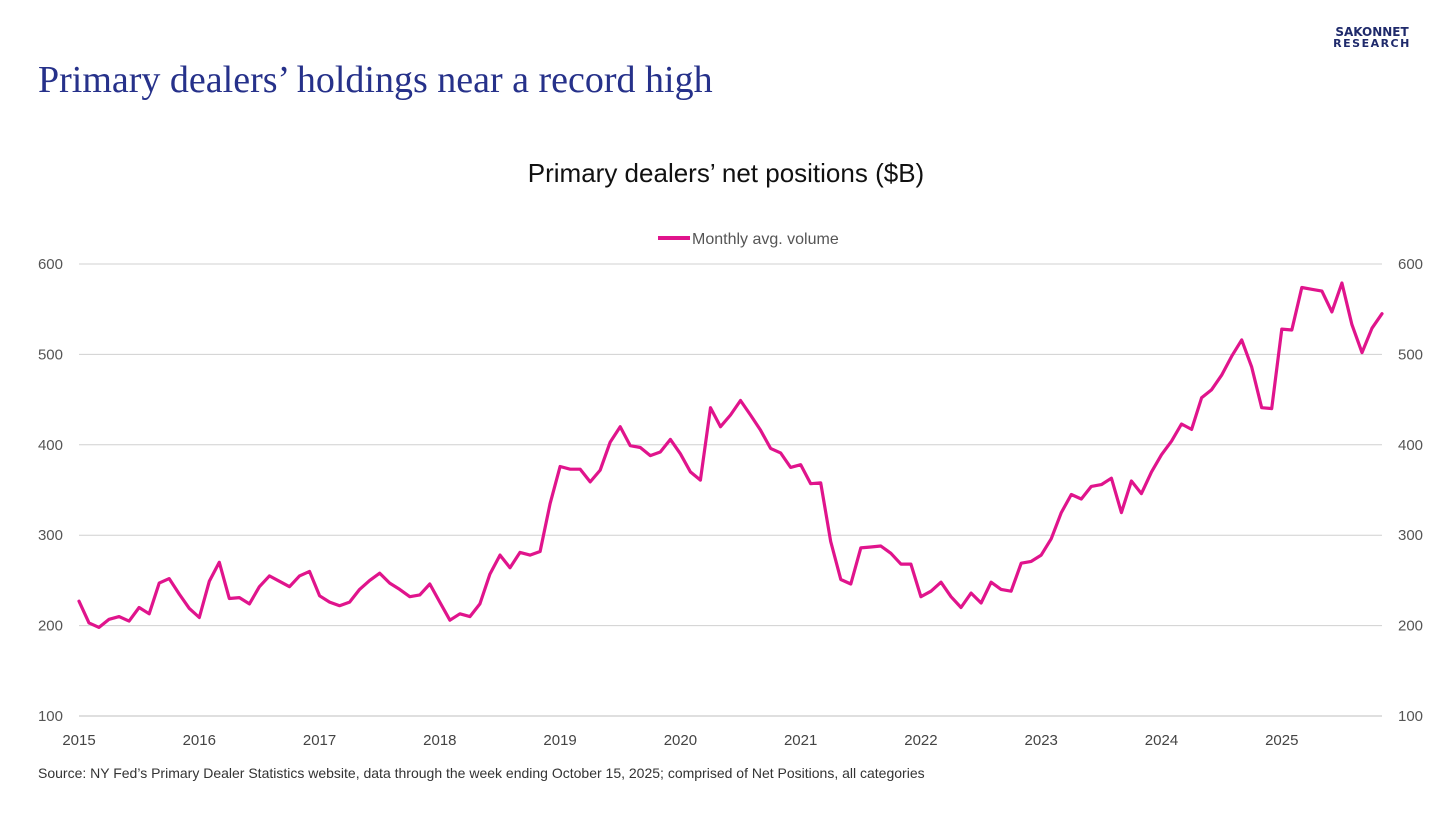  Describe the element at coordinates (559, 740) in the screenshot. I see `x-tick-label: 2019` at that location.